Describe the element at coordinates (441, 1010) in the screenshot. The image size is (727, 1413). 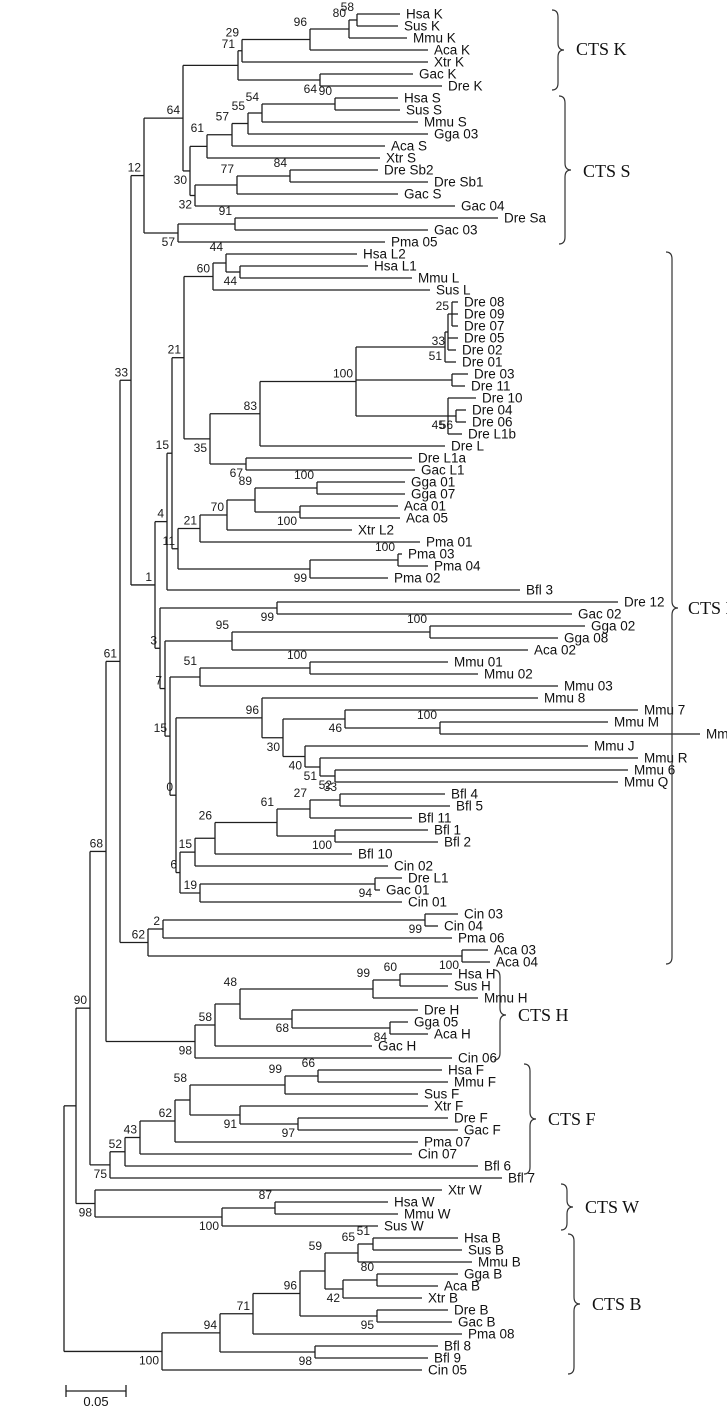
I see `taxon-label: Dre H` at that location.